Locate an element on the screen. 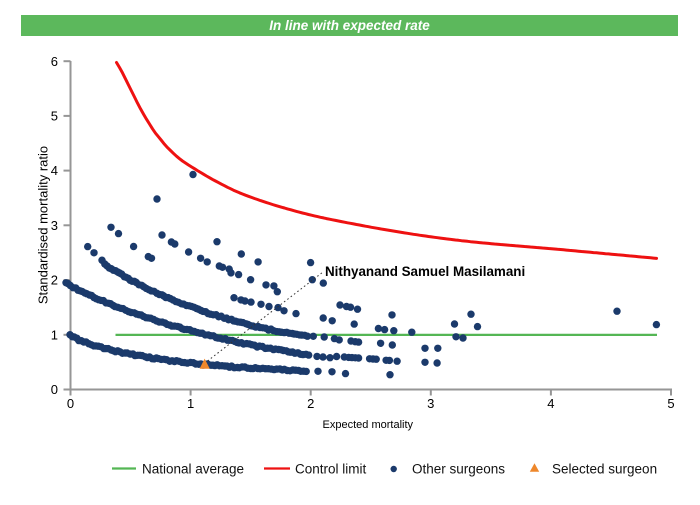  svg-text: Expected mortality is located at coordinates (368, 425).